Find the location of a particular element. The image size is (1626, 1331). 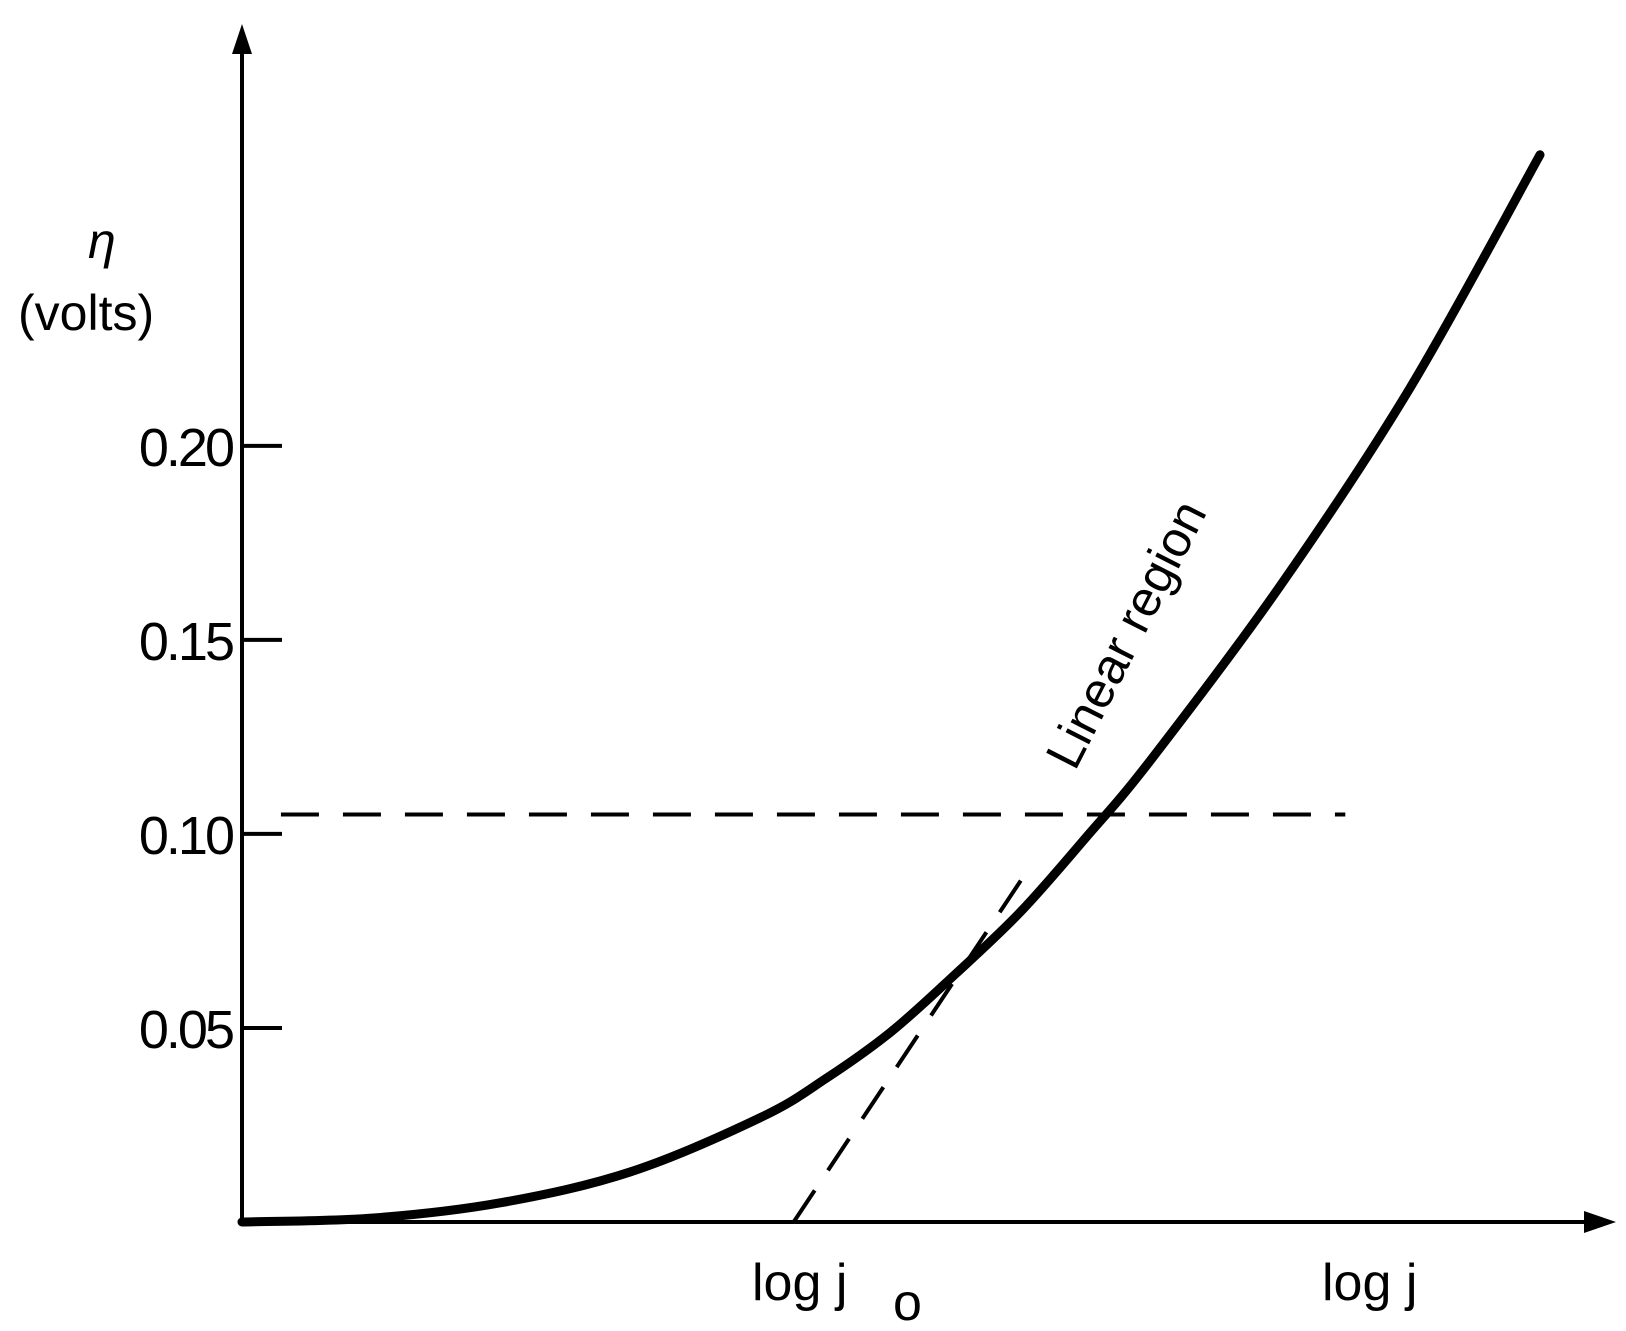

x-marker-label: log j o is located at coordinates (837, 1292).